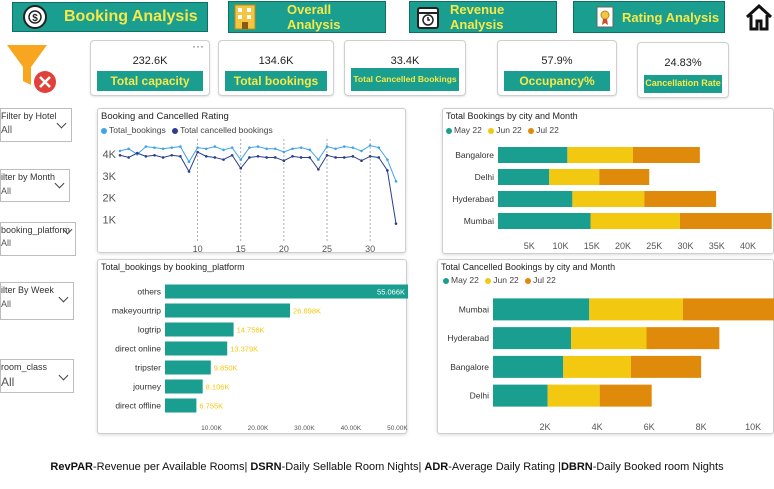 The image size is (774, 489). I want to click on filter-title: Filter by Hotel, so click(29, 116).